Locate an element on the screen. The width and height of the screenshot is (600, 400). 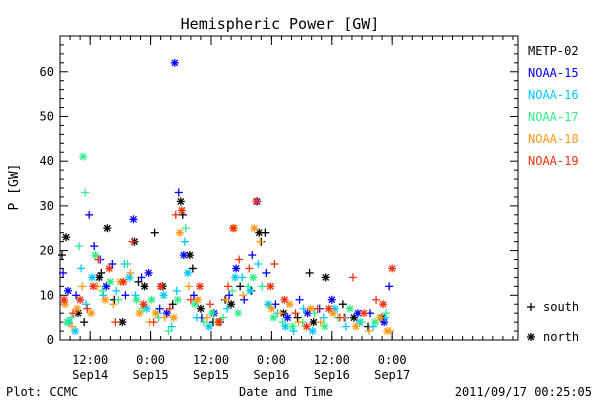
plot-timestamp: 2011/09/17 00:25:05 is located at coordinates (523, 392).